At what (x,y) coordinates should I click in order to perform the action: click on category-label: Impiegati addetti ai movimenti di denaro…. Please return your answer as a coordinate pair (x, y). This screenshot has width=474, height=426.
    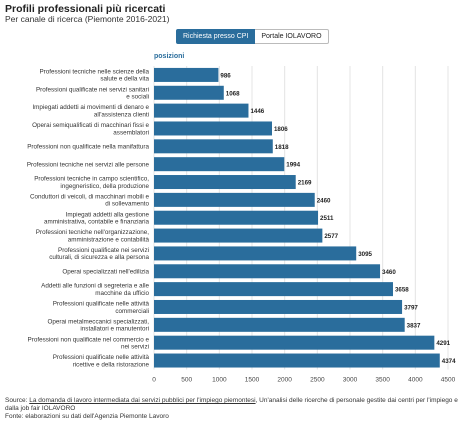
    Looking at the image, I should click on (90, 111).